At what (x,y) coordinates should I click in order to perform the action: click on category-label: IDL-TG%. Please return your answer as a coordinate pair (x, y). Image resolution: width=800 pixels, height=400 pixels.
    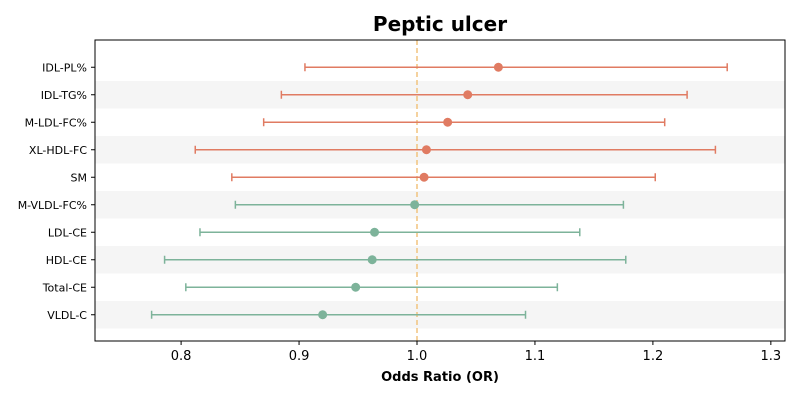
    Looking at the image, I should click on (64, 95).